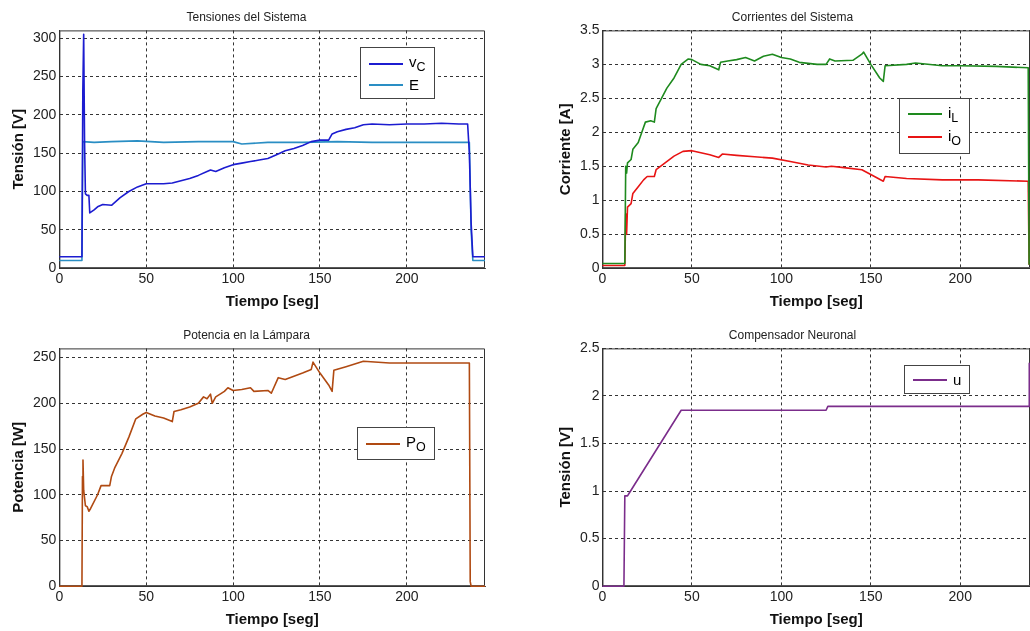 This screenshot has height=631, width=1030. Describe the element at coordinates (565, 149) in the screenshot. I see `y-axis-title: Corriente [A]` at that location.